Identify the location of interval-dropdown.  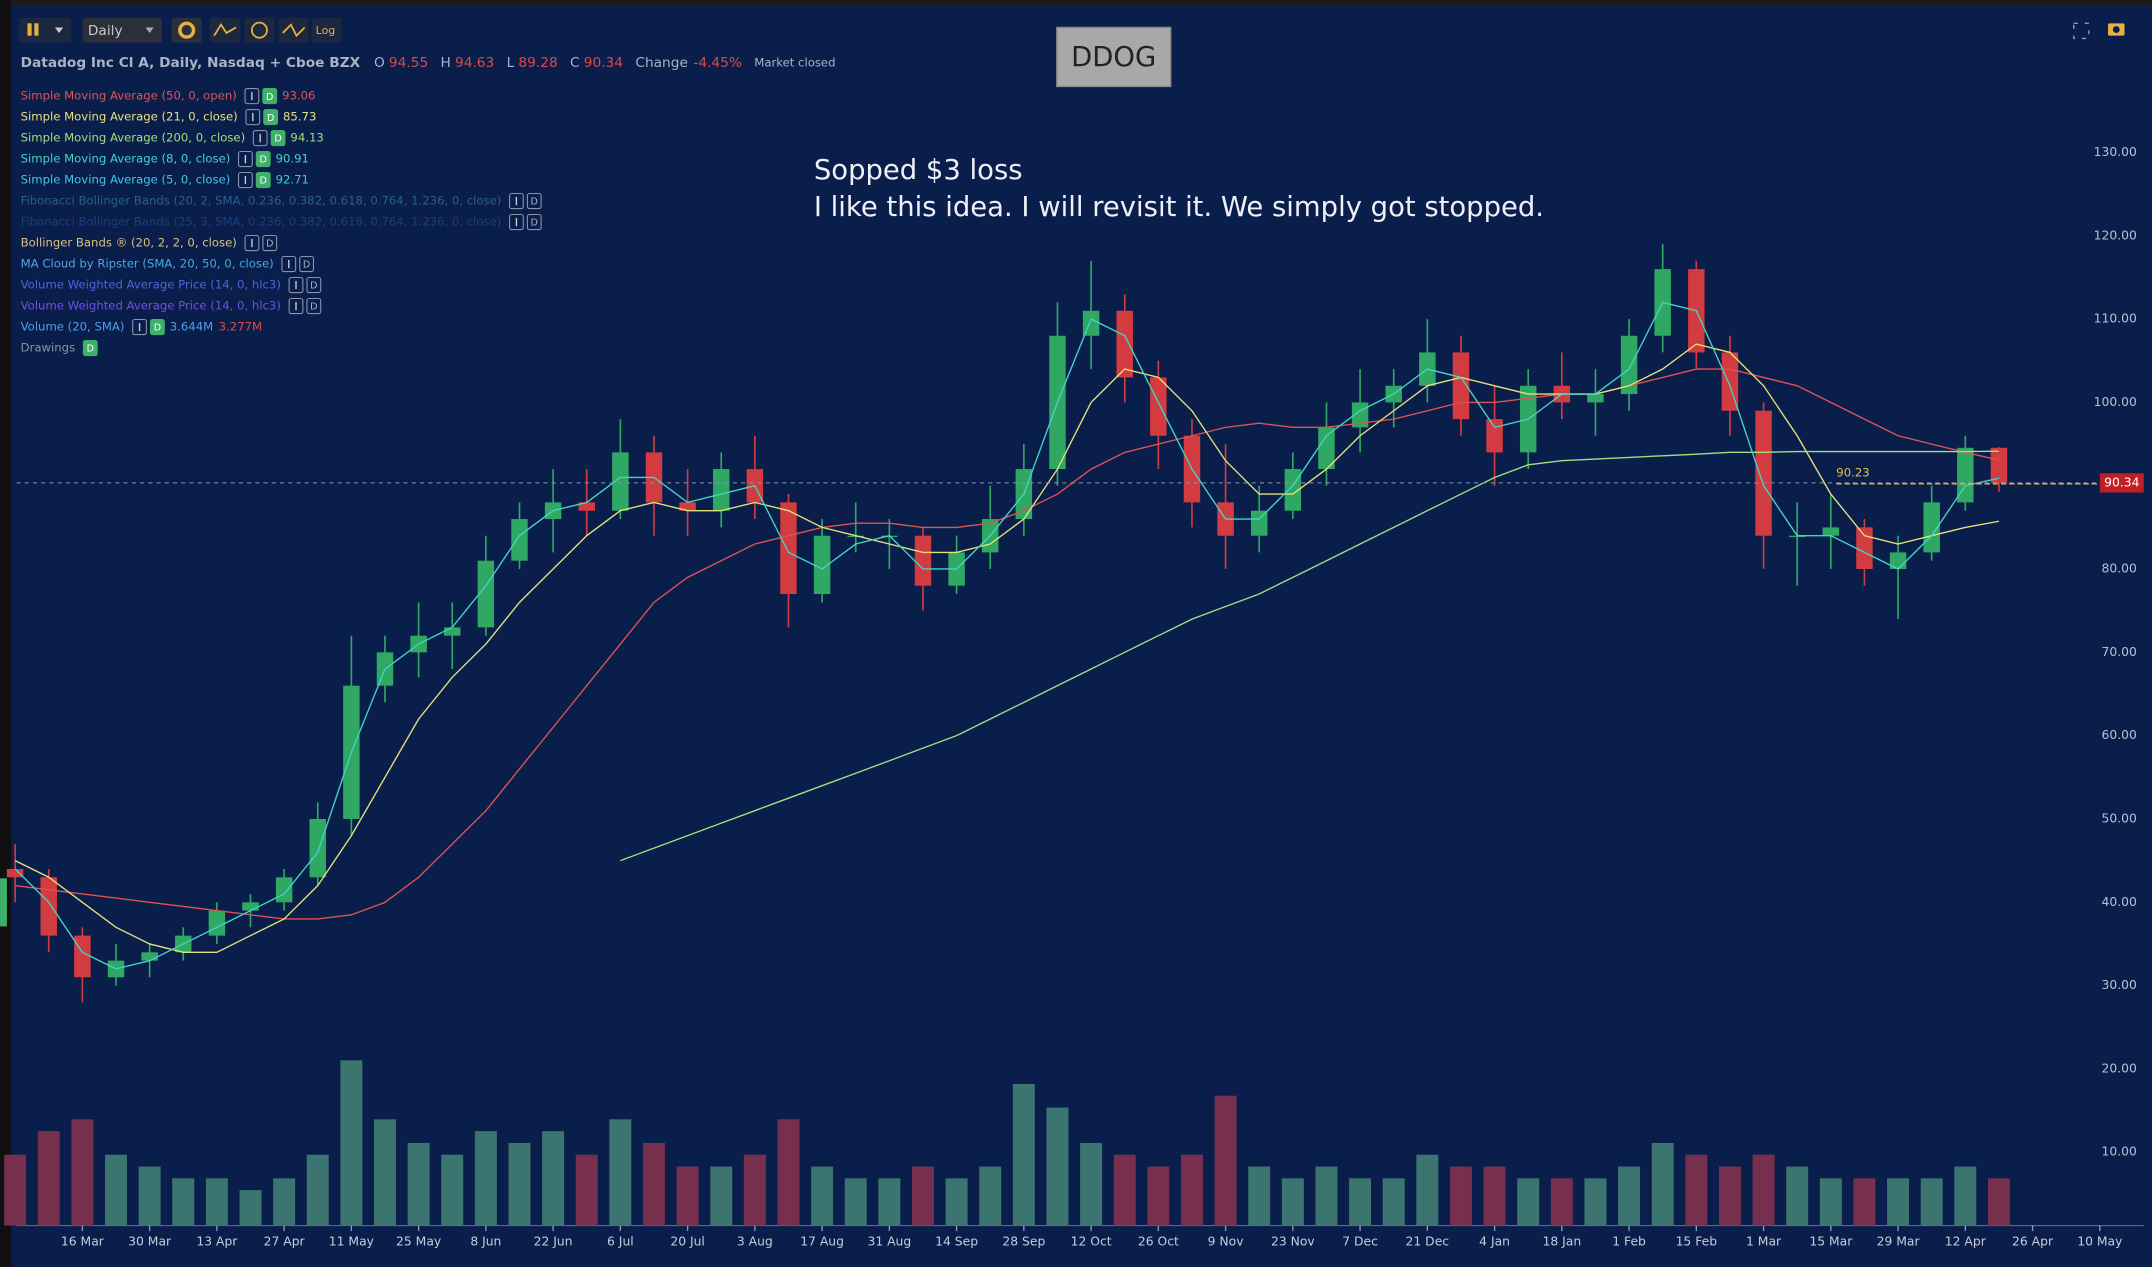
(122, 30).